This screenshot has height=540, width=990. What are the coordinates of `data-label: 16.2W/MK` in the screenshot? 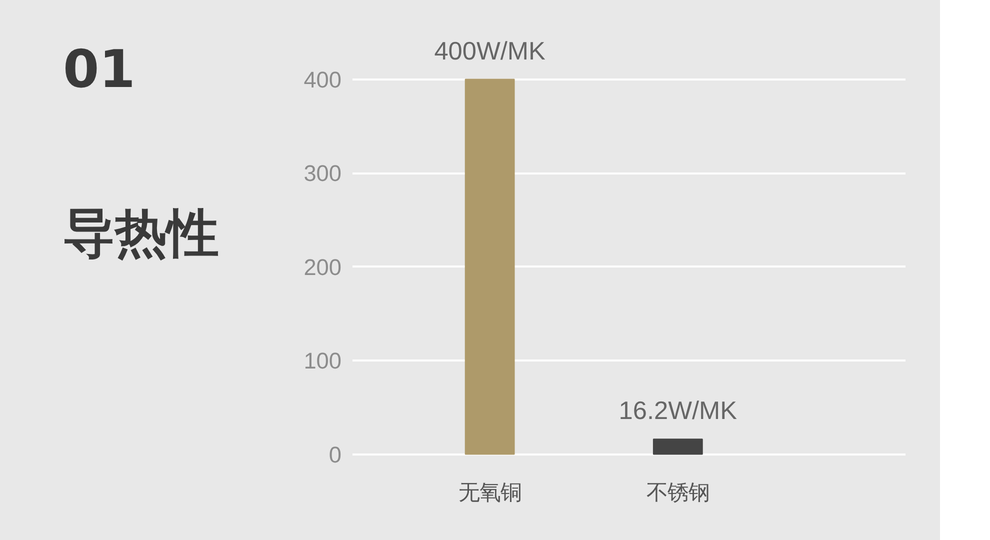 It's located at (678, 411).